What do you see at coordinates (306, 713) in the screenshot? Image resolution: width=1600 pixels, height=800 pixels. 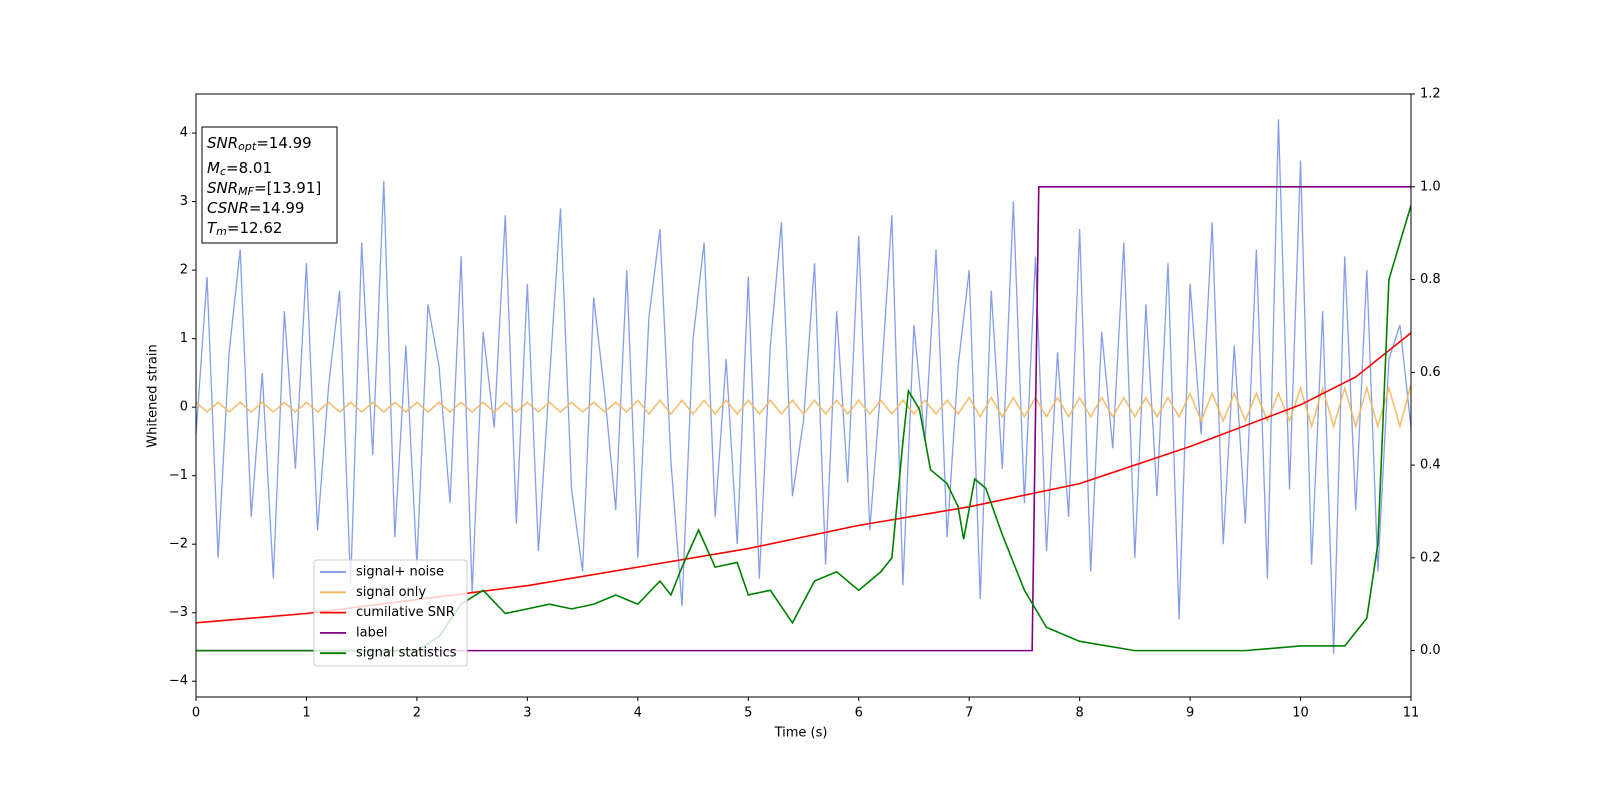 I see `x-tick-label: 1` at bounding box center [306, 713].